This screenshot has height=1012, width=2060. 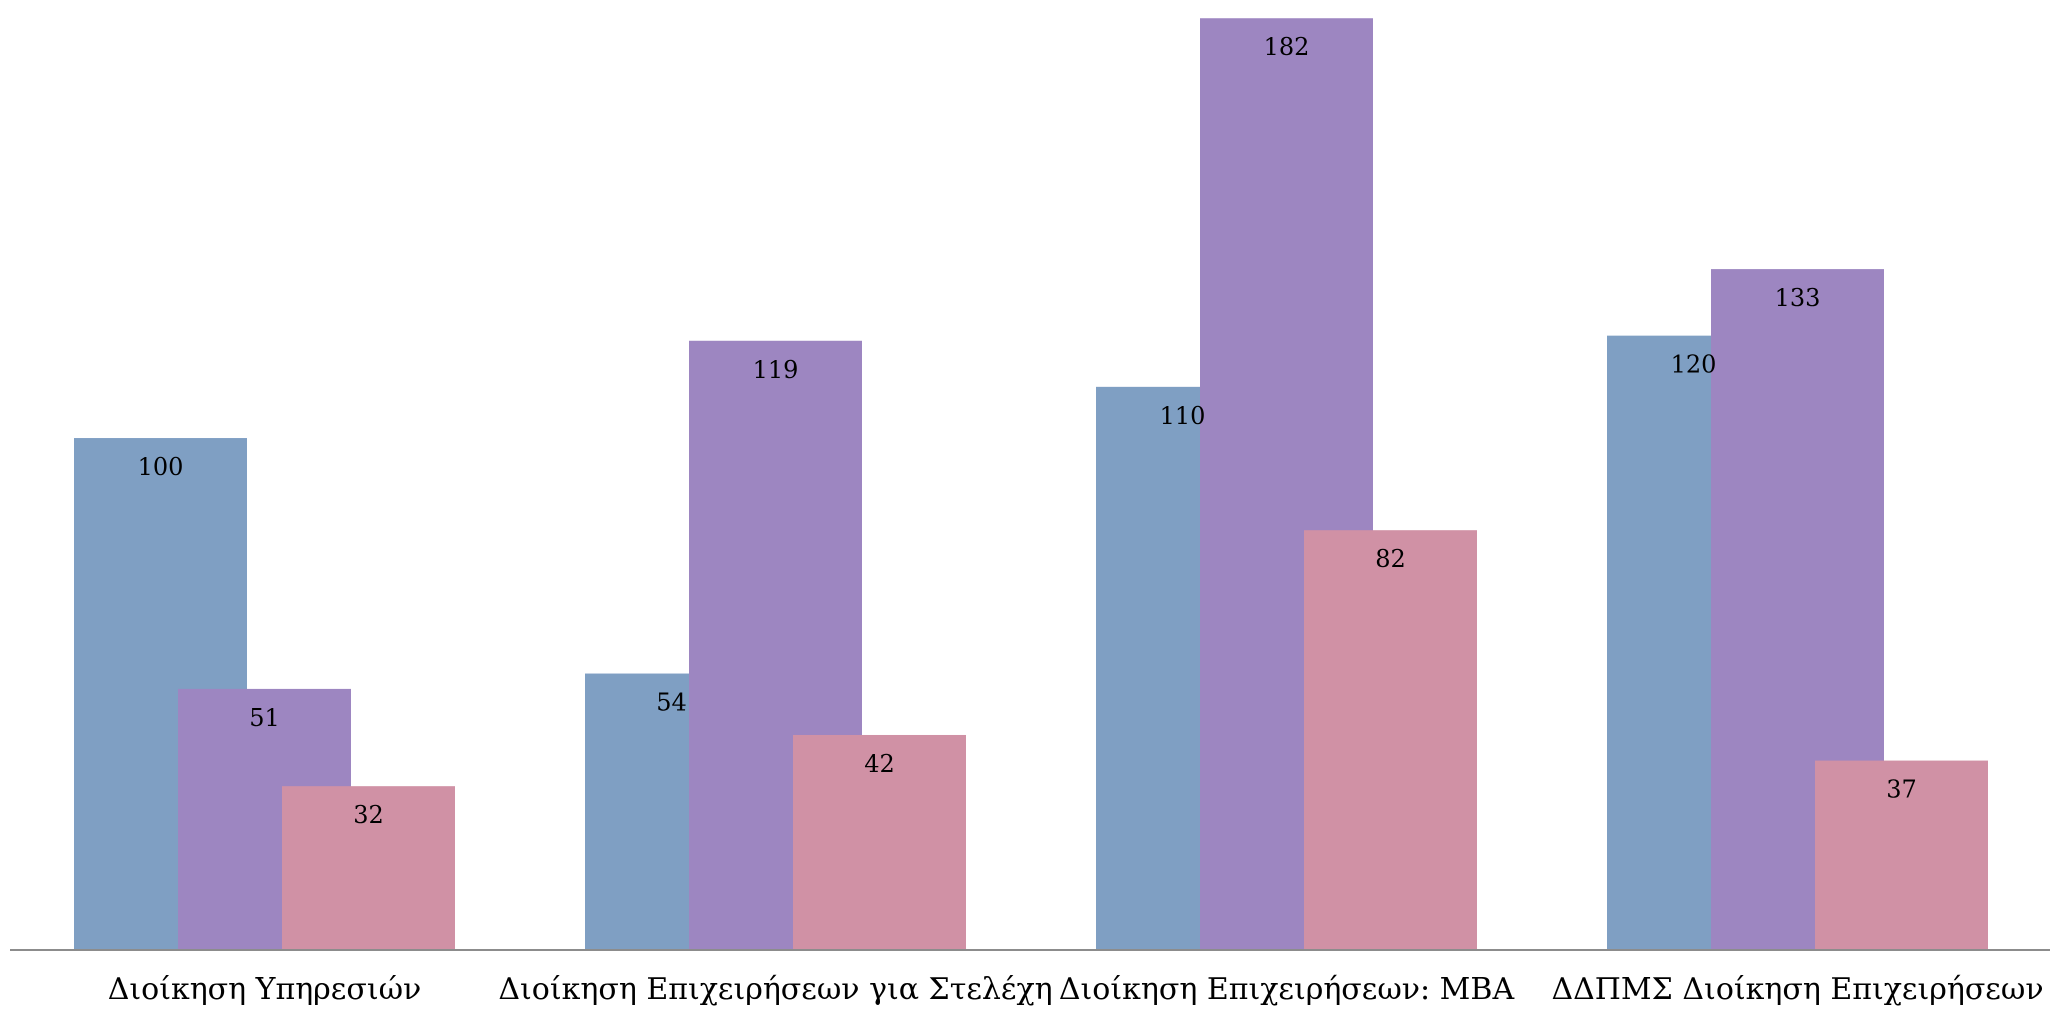 I want to click on data-label-series-3-category-3: 82, so click(x=1390, y=559).